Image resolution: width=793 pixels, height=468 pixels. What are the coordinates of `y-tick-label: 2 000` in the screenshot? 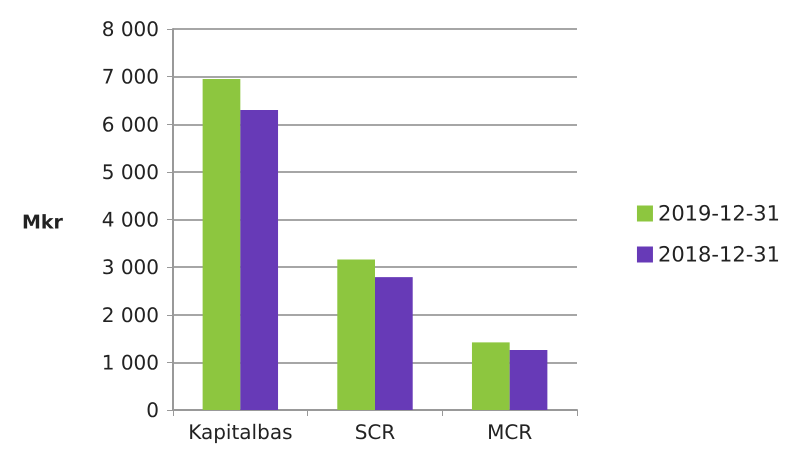 It's located at (130, 314).